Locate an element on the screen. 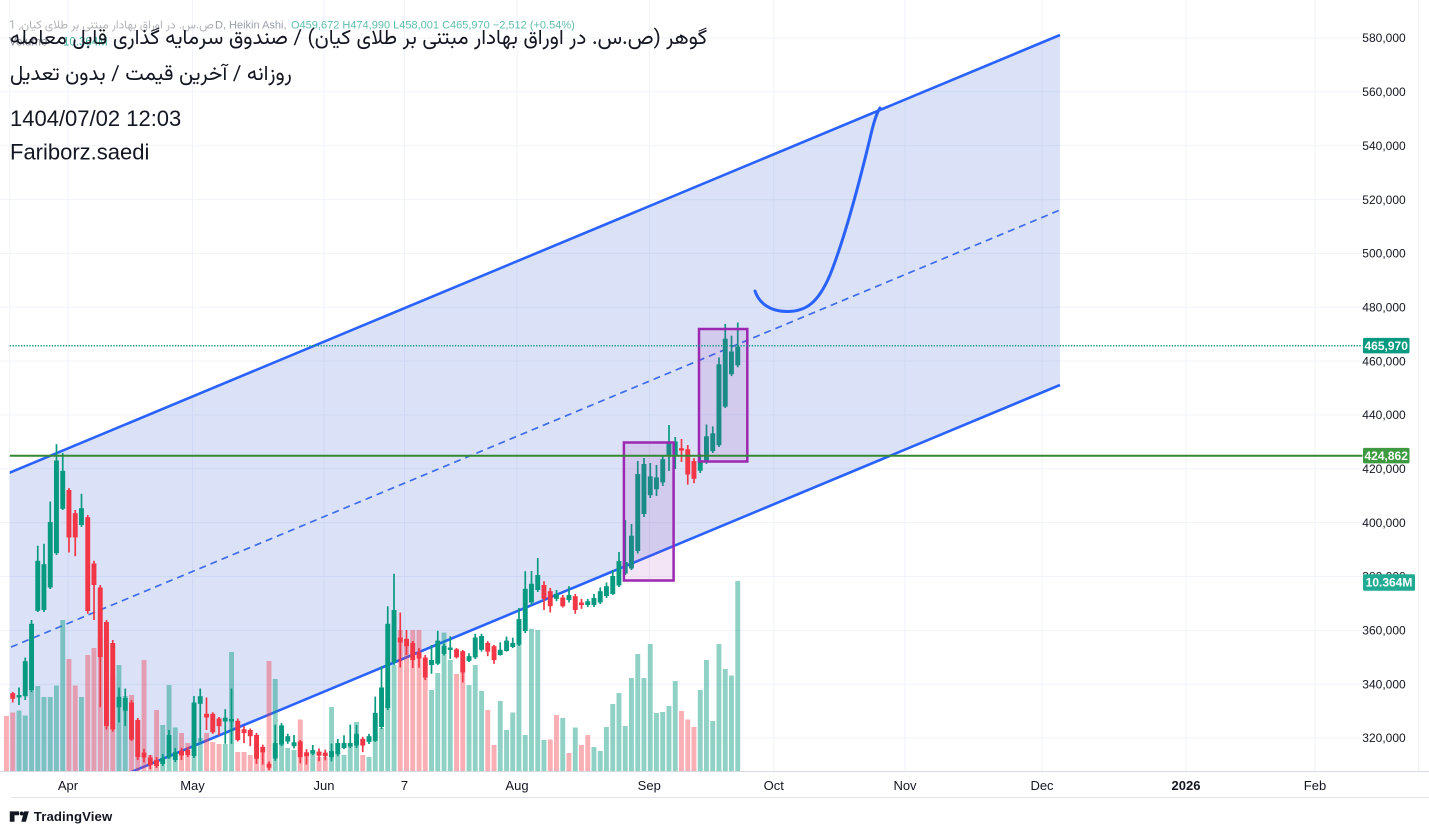  svg-text: 500,000 is located at coordinates (1384, 254).